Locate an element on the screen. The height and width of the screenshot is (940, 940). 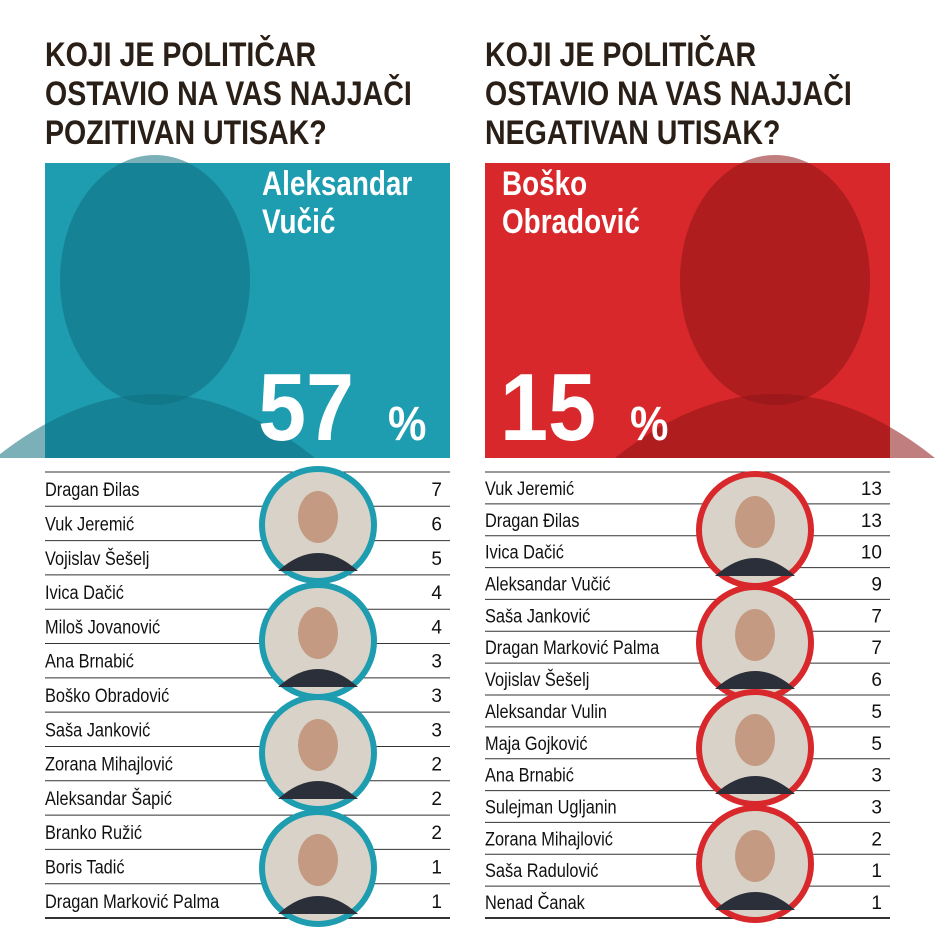
row-name: Branko Ružić is located at coordinates (93, 832).